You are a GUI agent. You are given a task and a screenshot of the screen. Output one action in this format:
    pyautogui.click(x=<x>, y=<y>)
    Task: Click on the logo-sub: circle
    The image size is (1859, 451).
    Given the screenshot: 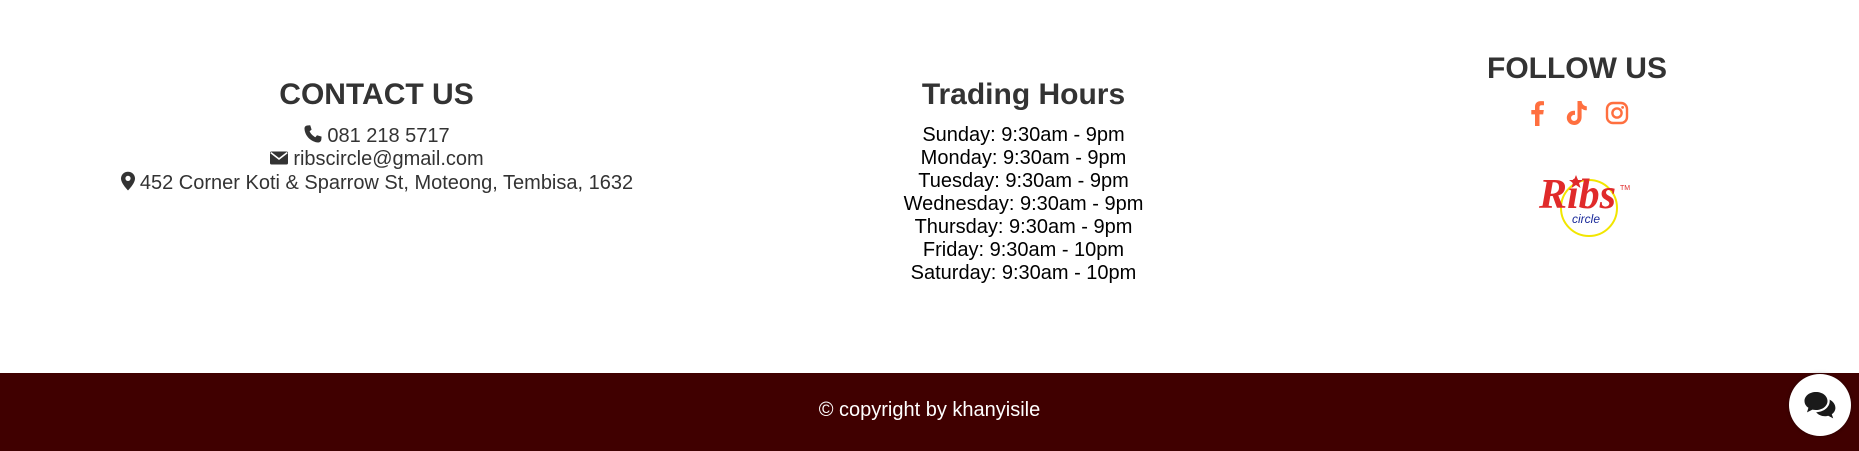 What is the action you would take?
    pyautogui.click(x=1586, y=219)
    